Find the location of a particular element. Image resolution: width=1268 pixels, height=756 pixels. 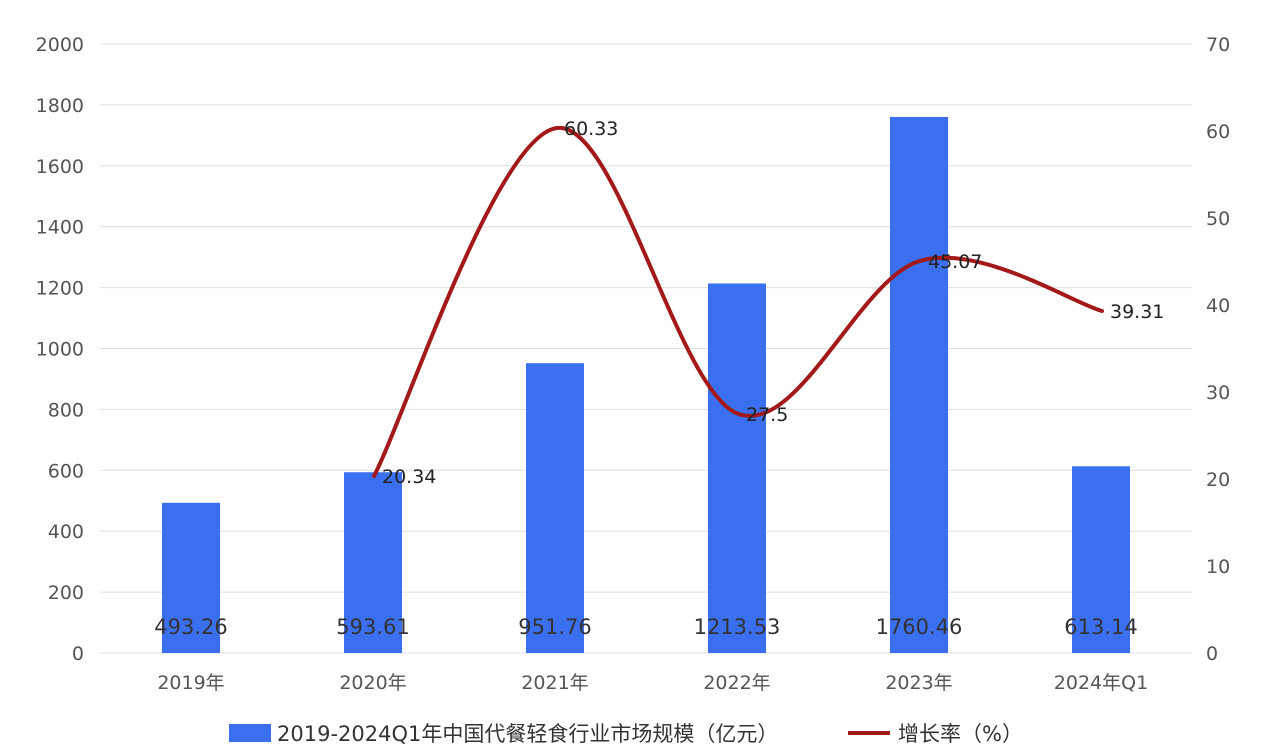

y-right-tick-label: 40 is located at coordinates (1218, 306).